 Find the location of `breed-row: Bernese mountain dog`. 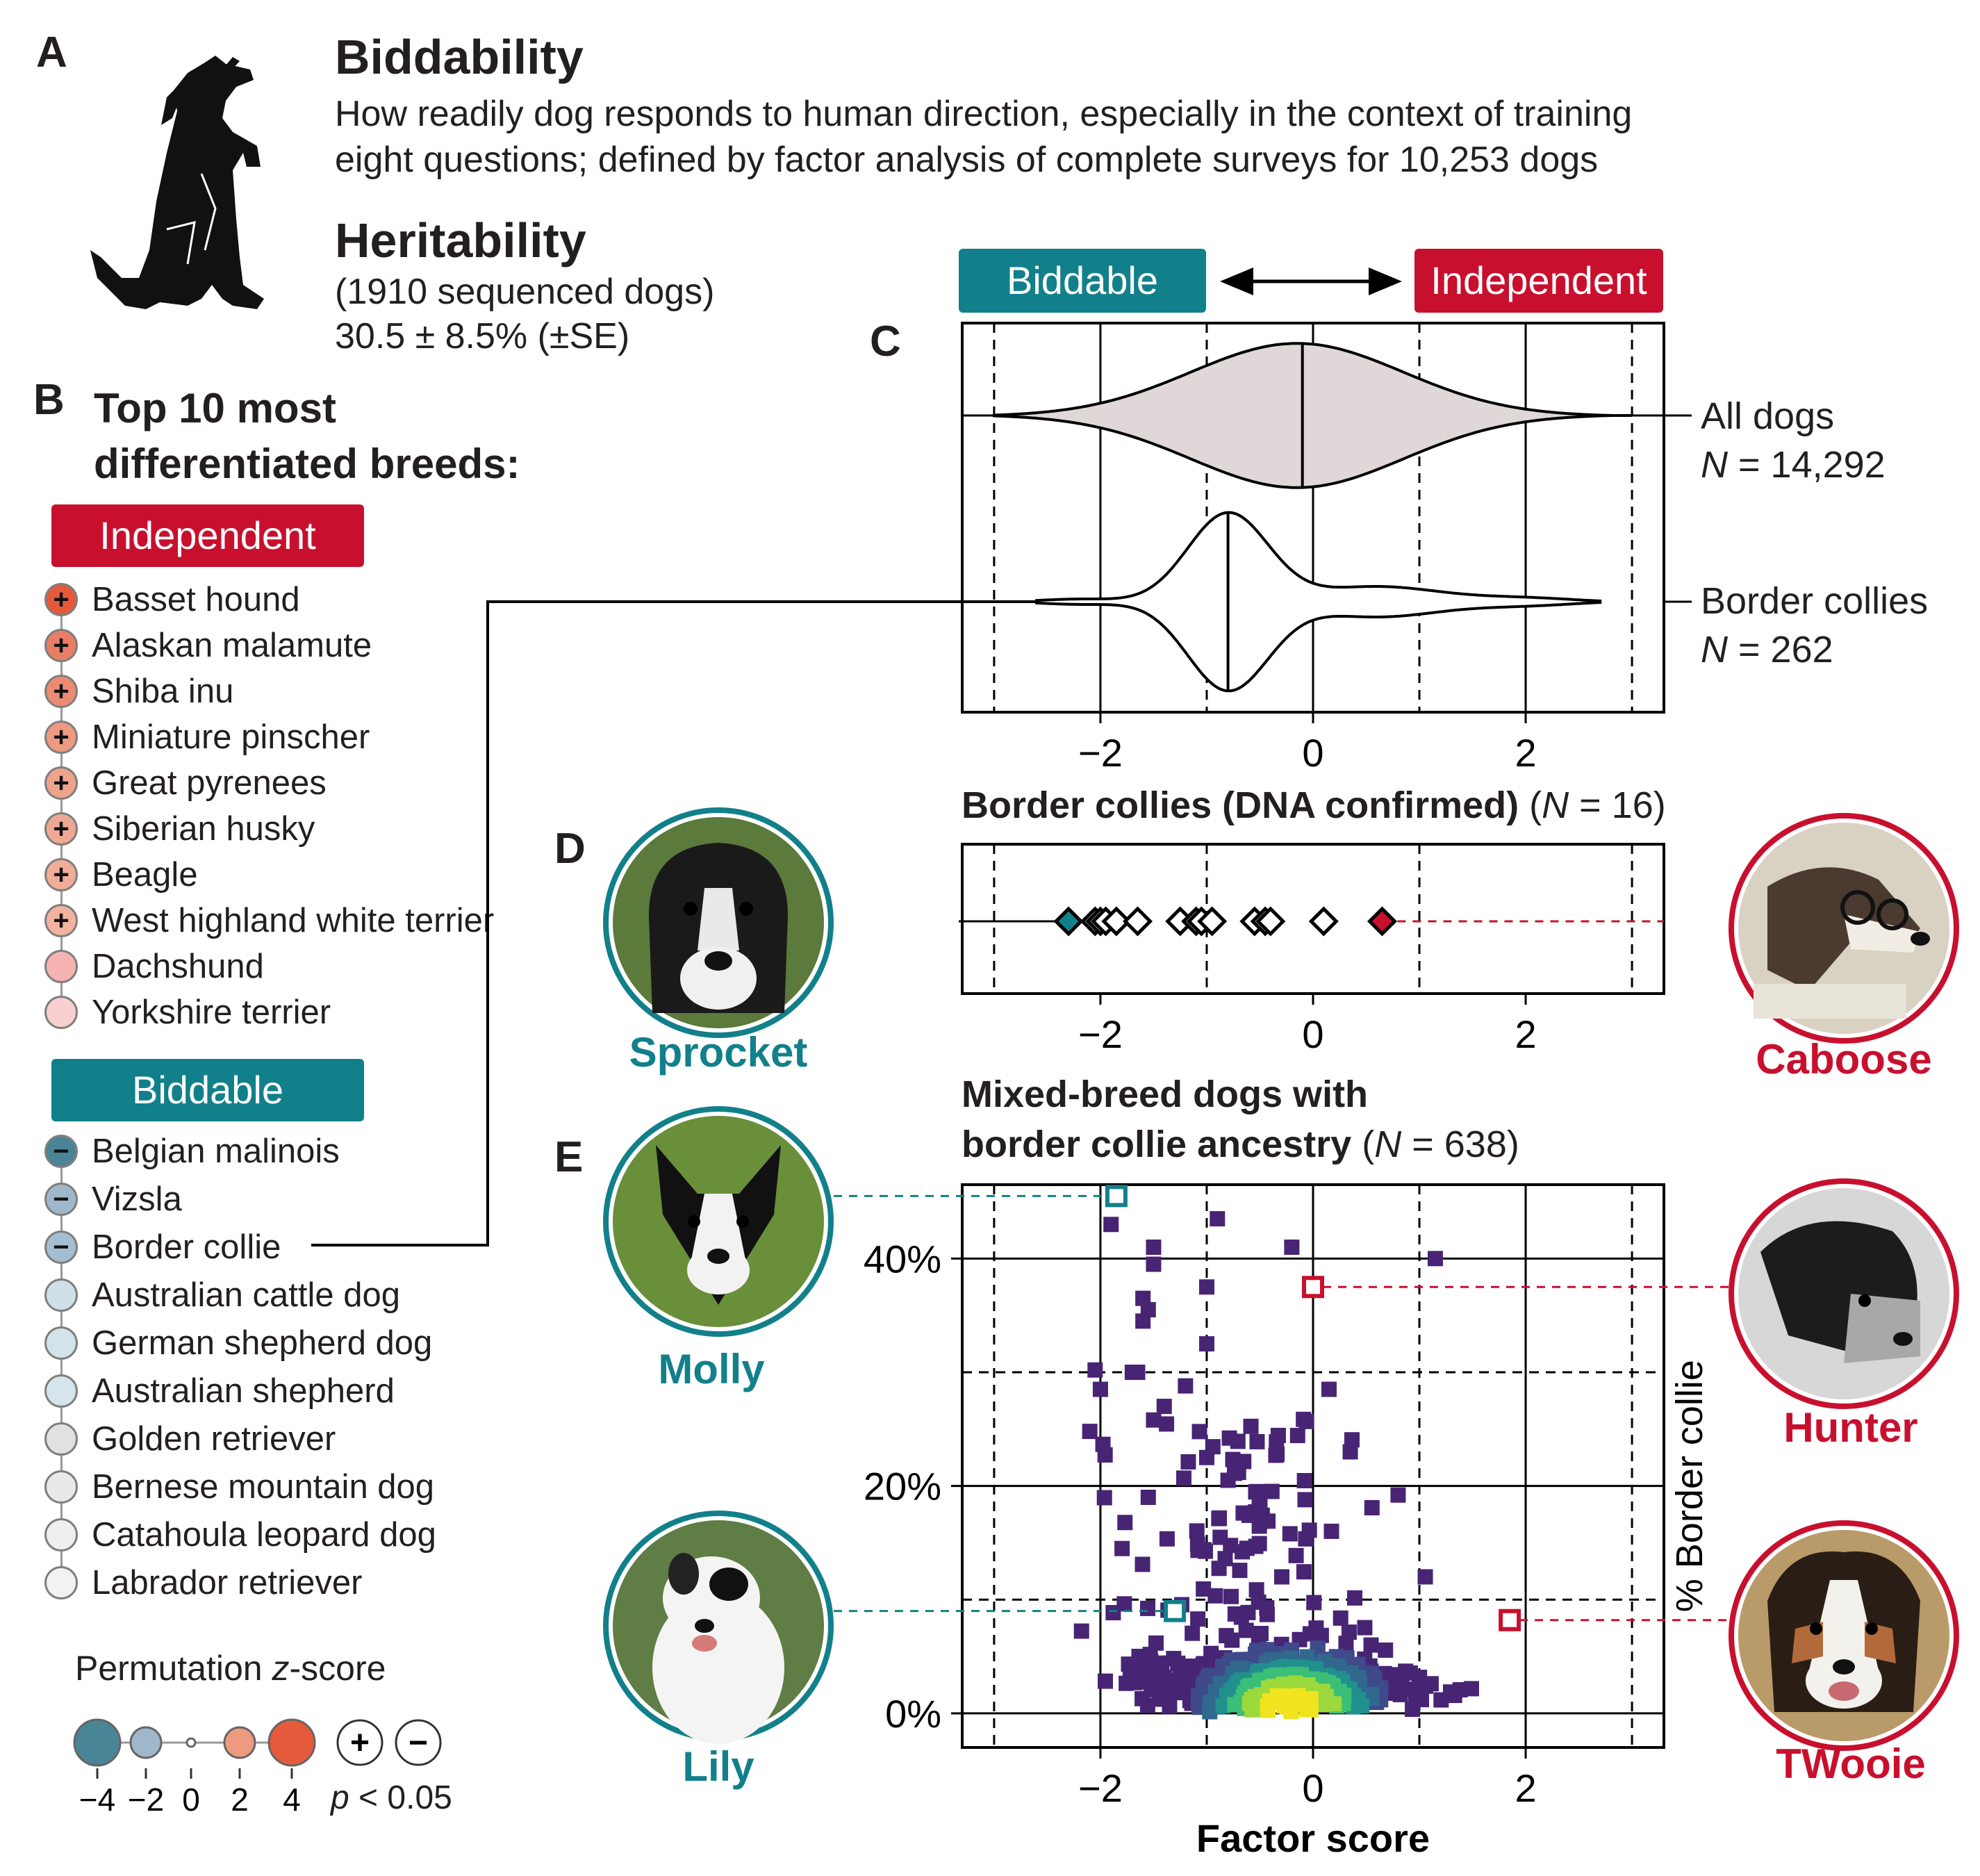

breed-row: Bernese mountain dog is located at coordinates (239, 1487).